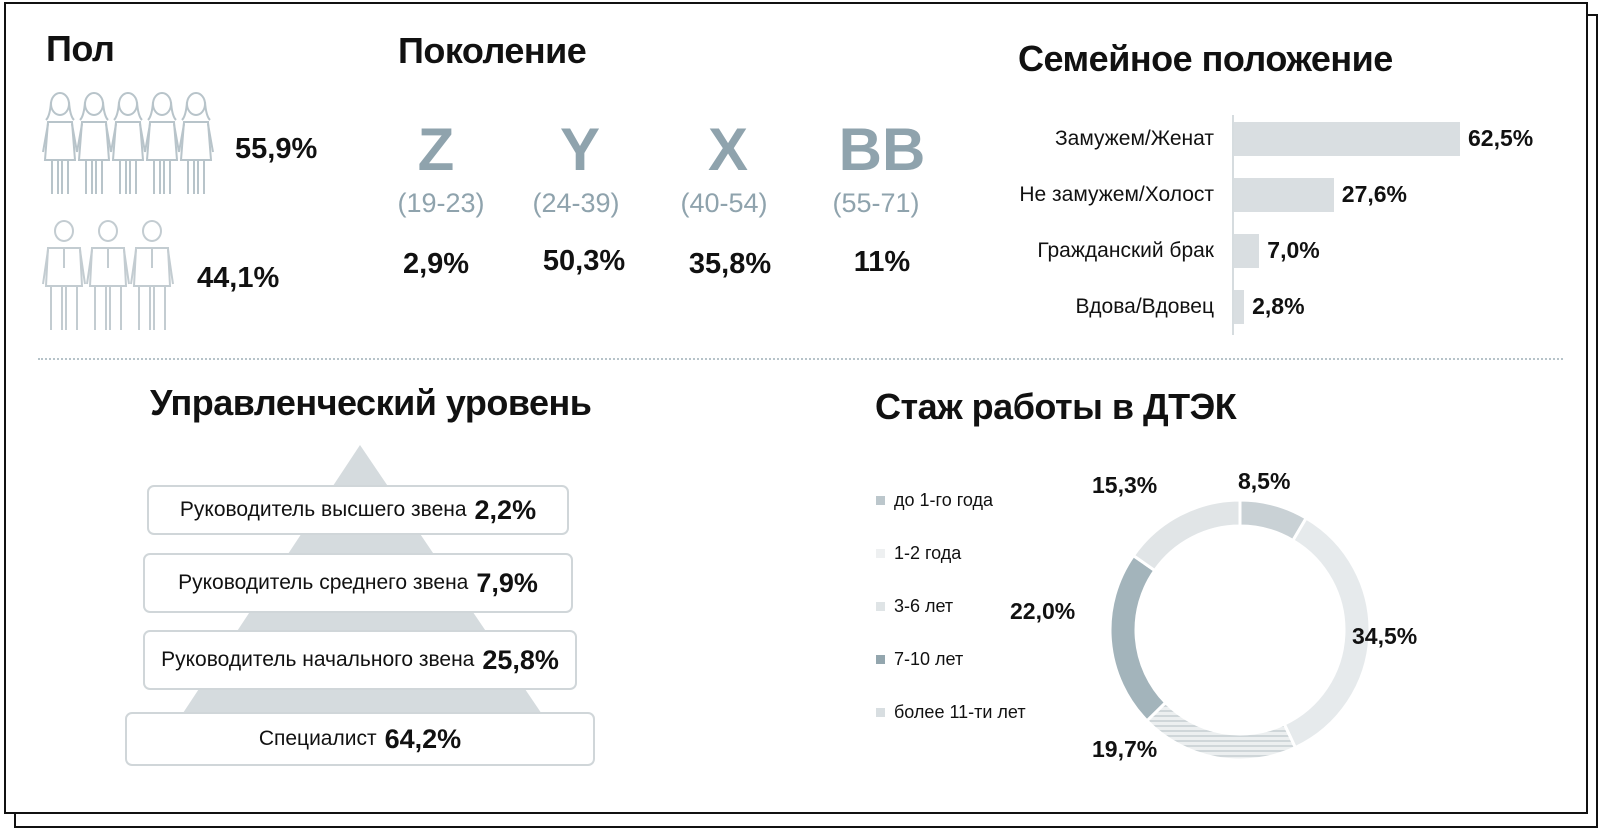  I want to click on marital-chart-title: Семейное положение, so click(1205, 58).